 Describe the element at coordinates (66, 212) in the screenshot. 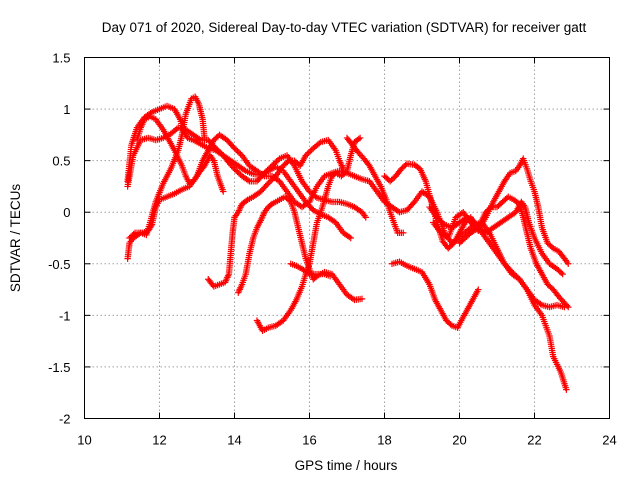

I see `y-tick-label: 0` at that location.